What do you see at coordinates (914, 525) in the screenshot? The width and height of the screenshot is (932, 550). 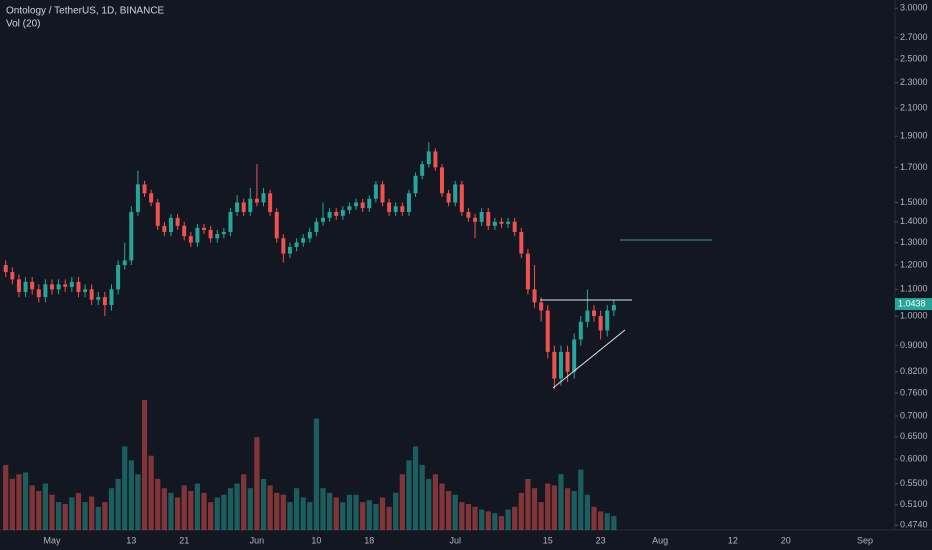 I see `y-tick-label: 0.4740` at bounding box center [914, 525].